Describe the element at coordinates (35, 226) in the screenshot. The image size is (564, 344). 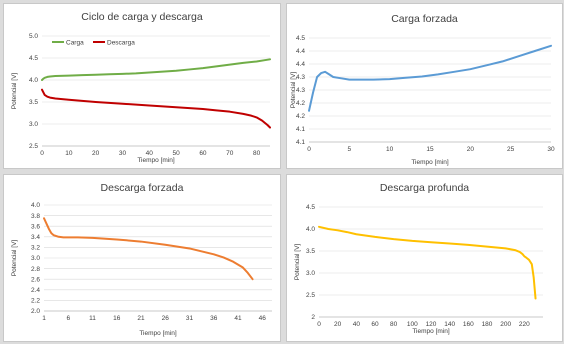
I see `y-tick-label: 3.6` at that location.